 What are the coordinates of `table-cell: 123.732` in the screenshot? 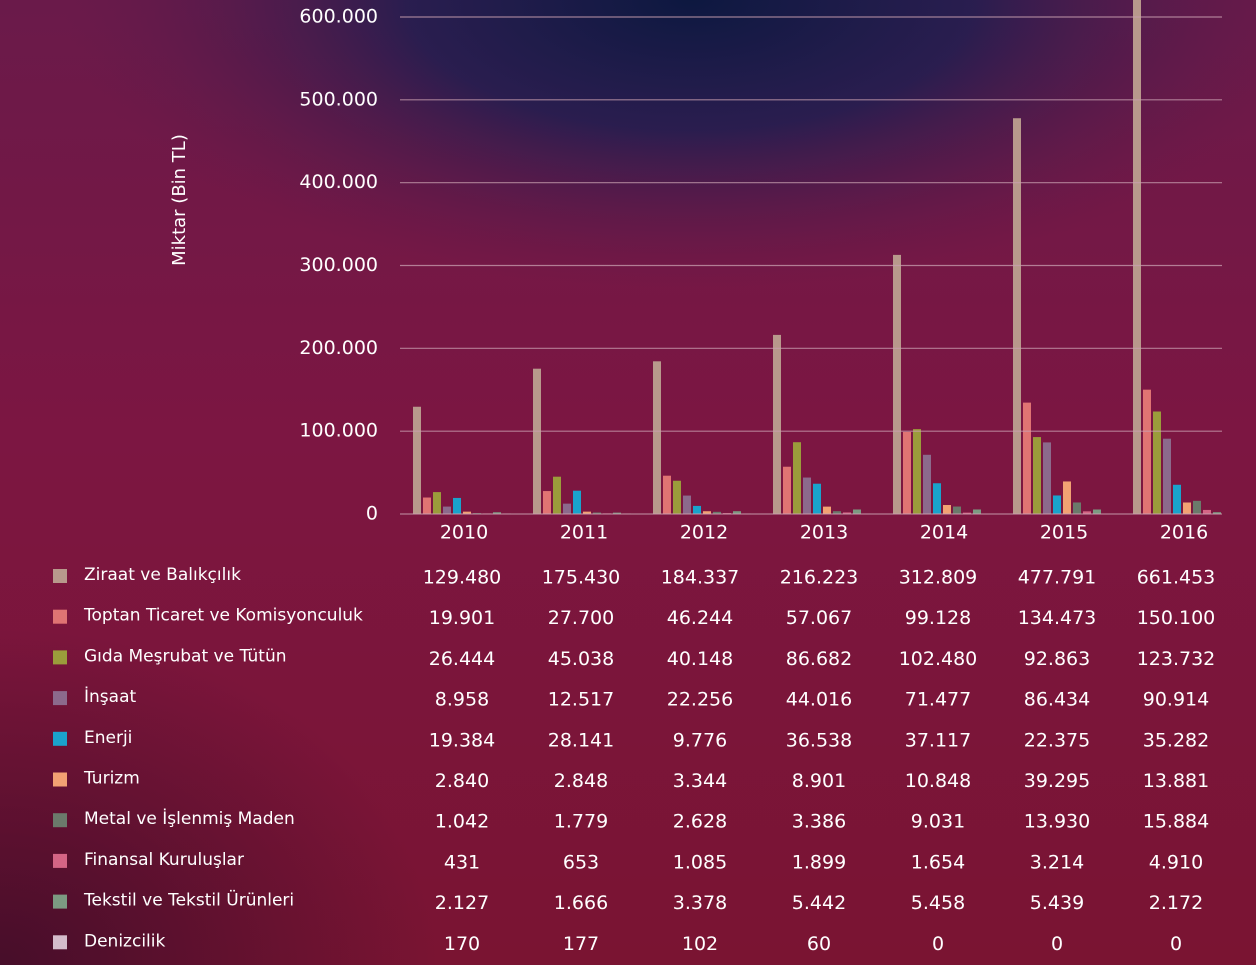 It's located at (1176, 659).